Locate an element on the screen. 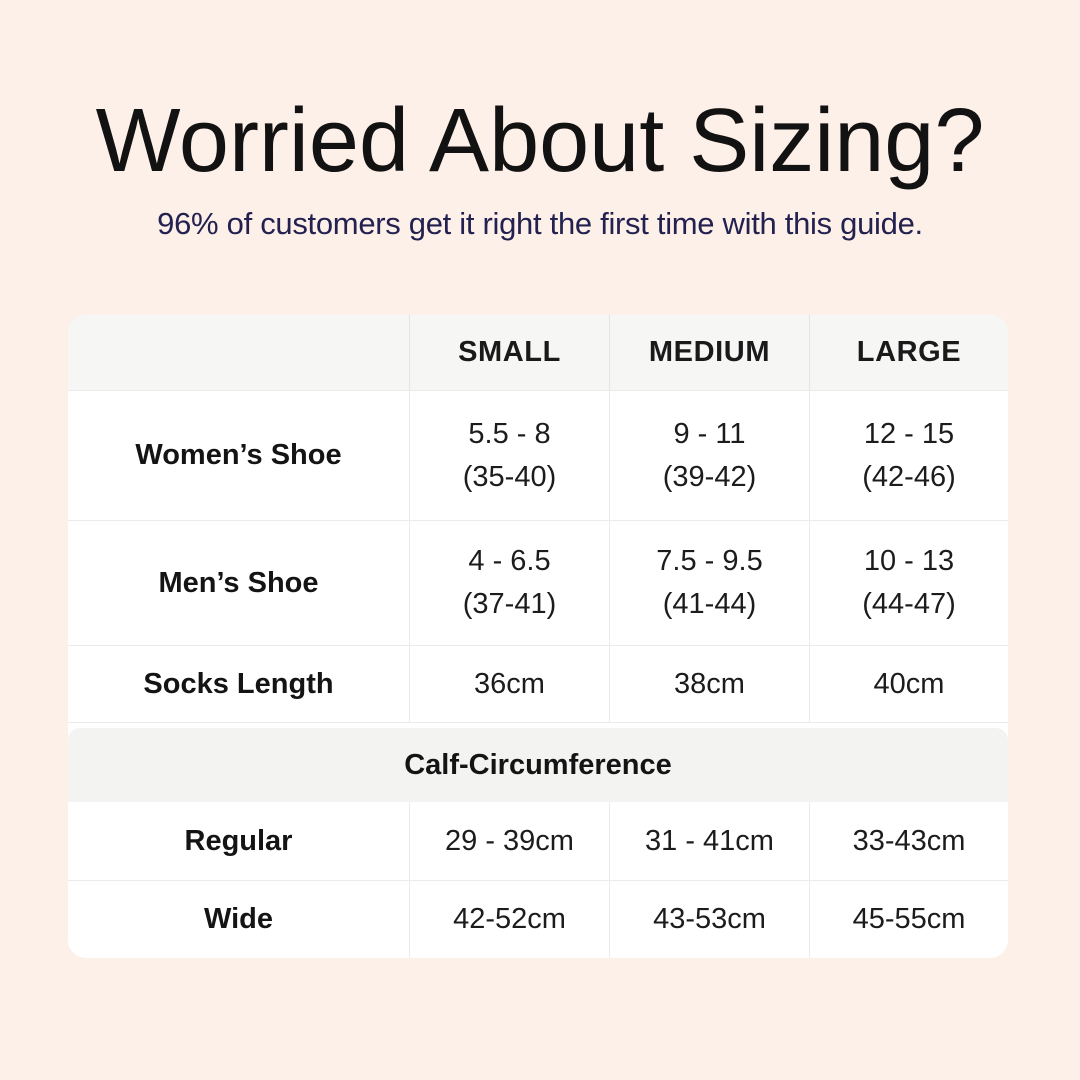 The width and height of the screenshot is (1080, 1080). cell-mens-medium: 7.5 - 9.5 (41-44) is located at coordinates (710, 582).